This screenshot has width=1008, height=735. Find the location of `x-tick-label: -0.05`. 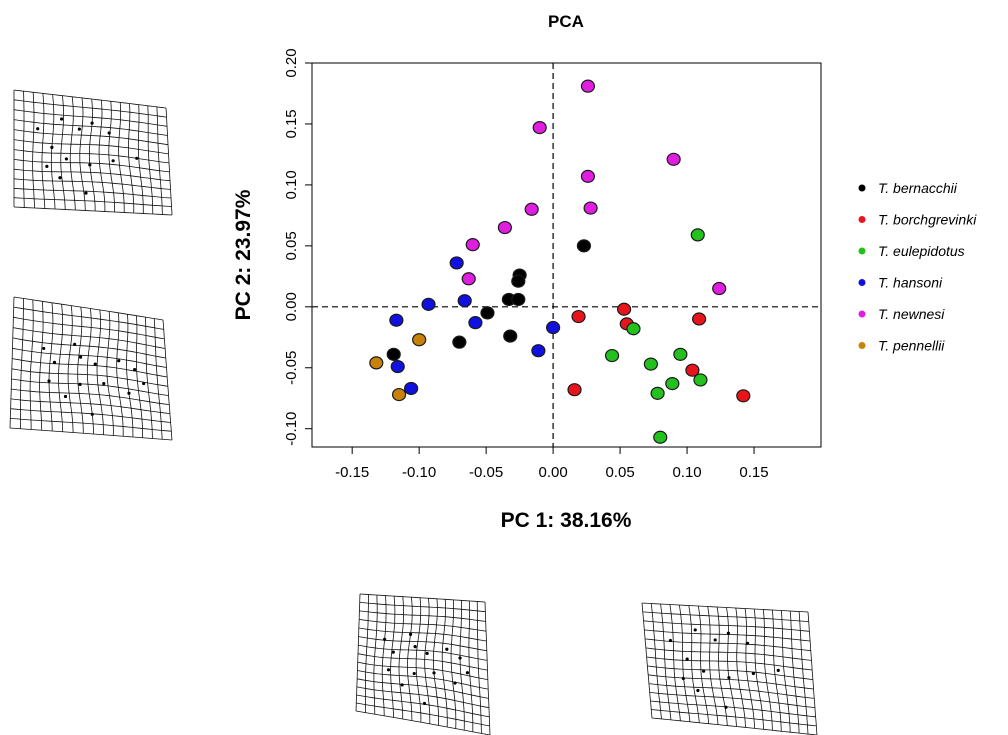

x-tick-label: -0.05 is located at coordinates (486, 472).